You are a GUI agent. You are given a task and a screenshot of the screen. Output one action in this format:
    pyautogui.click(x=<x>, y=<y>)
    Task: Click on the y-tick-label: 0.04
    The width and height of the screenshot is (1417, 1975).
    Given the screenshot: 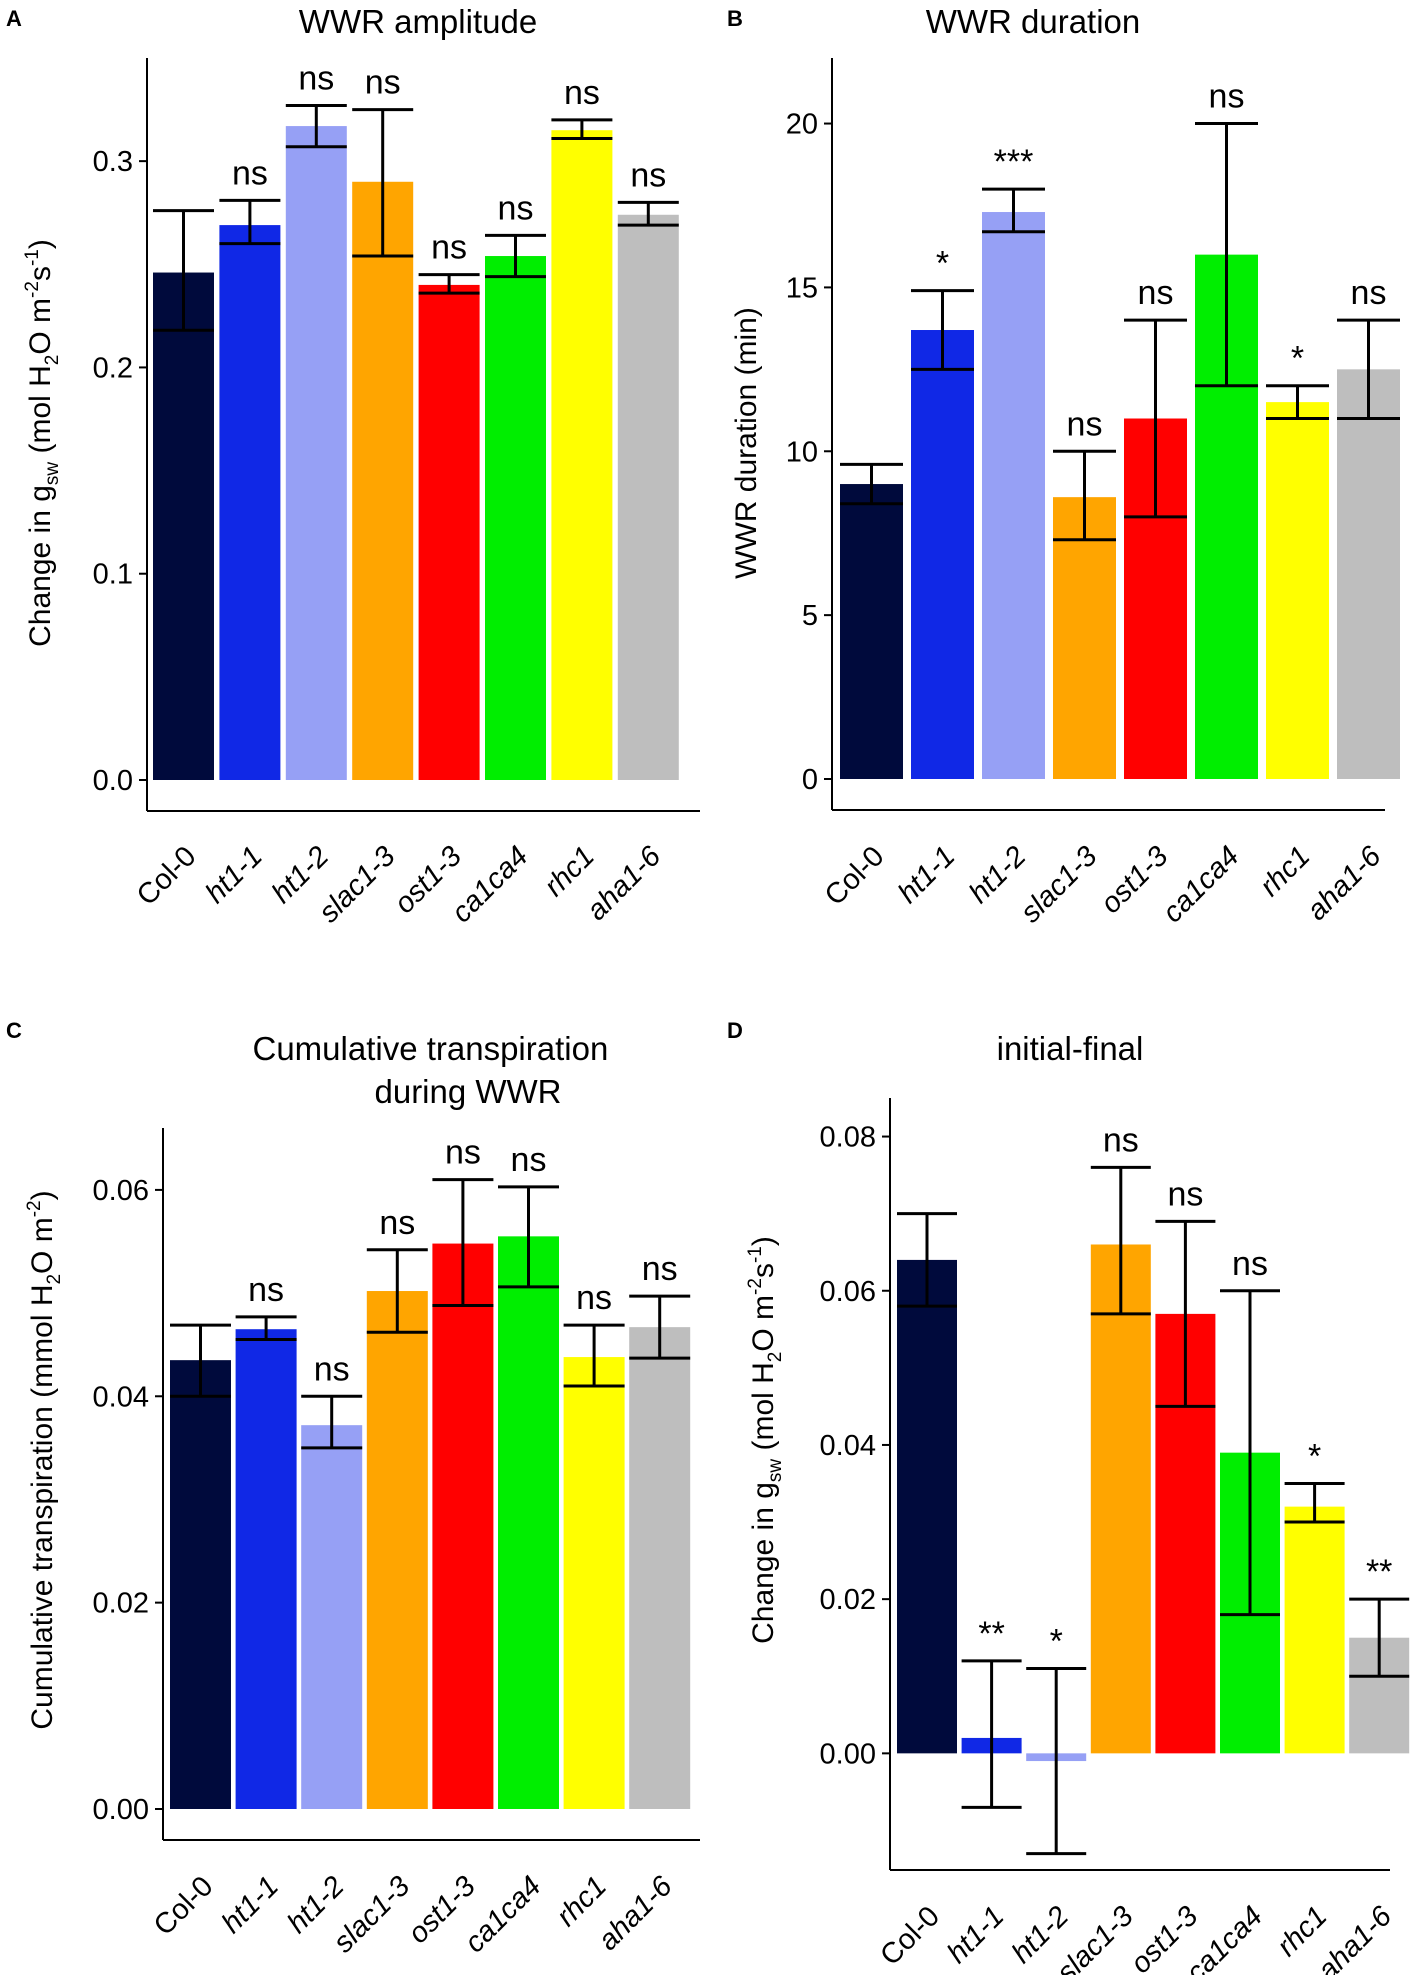 What is the action you would take?
    pyautogui.click(x=121, y=1397)
    